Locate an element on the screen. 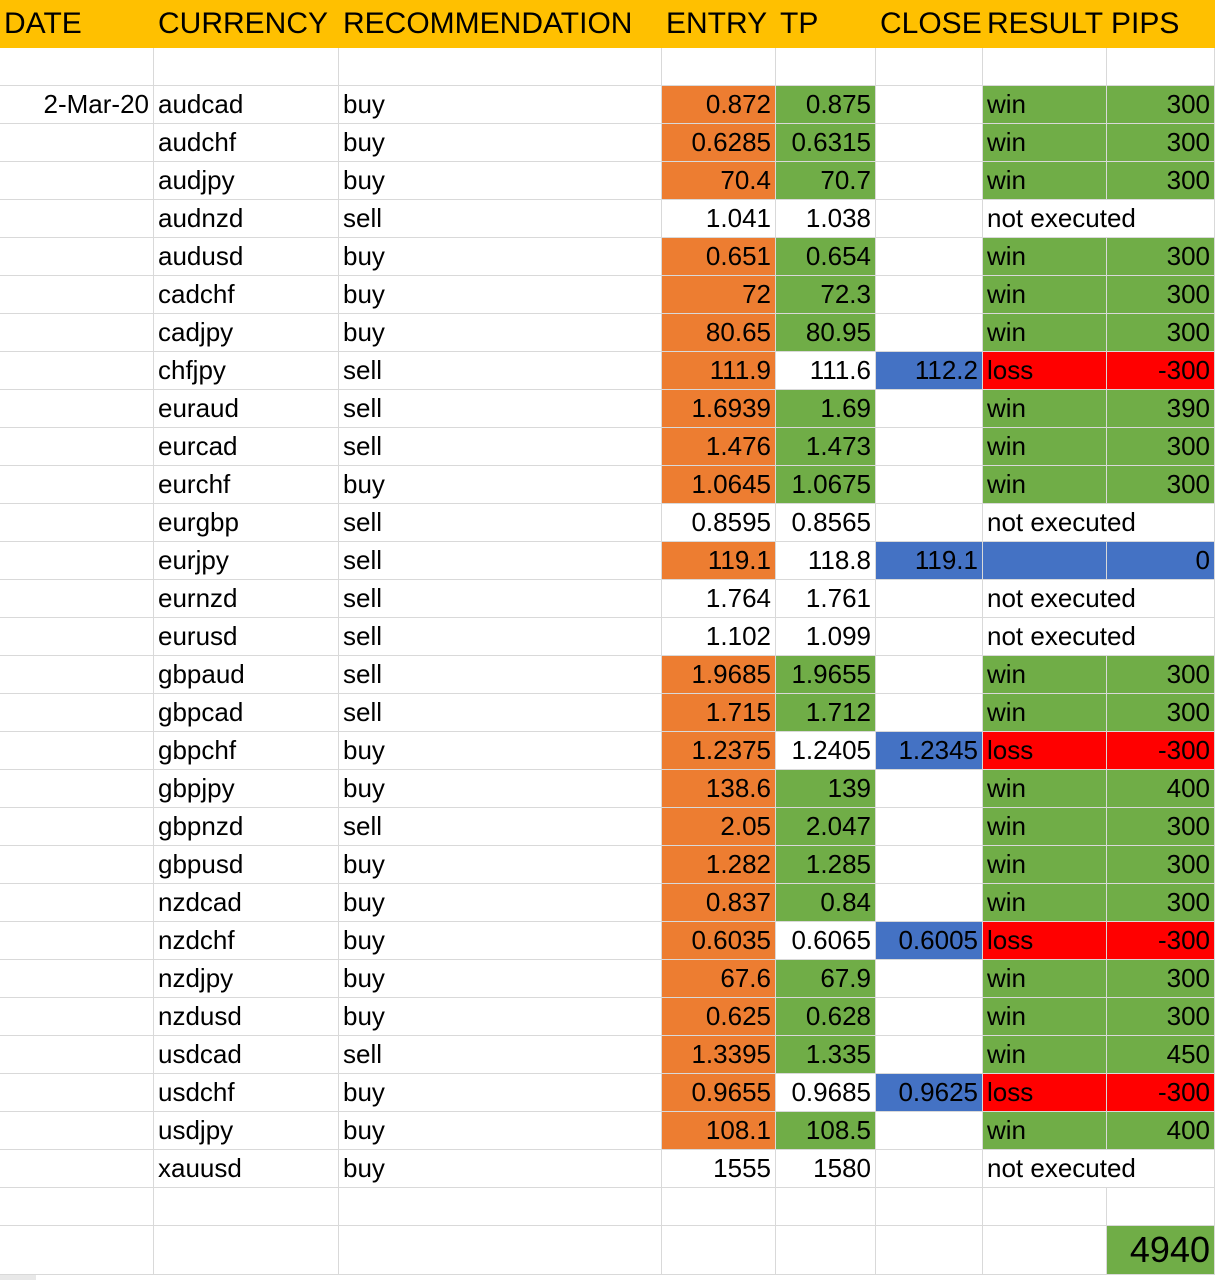  tp-cell: 1.335 is located at coordinates (826, 1055).